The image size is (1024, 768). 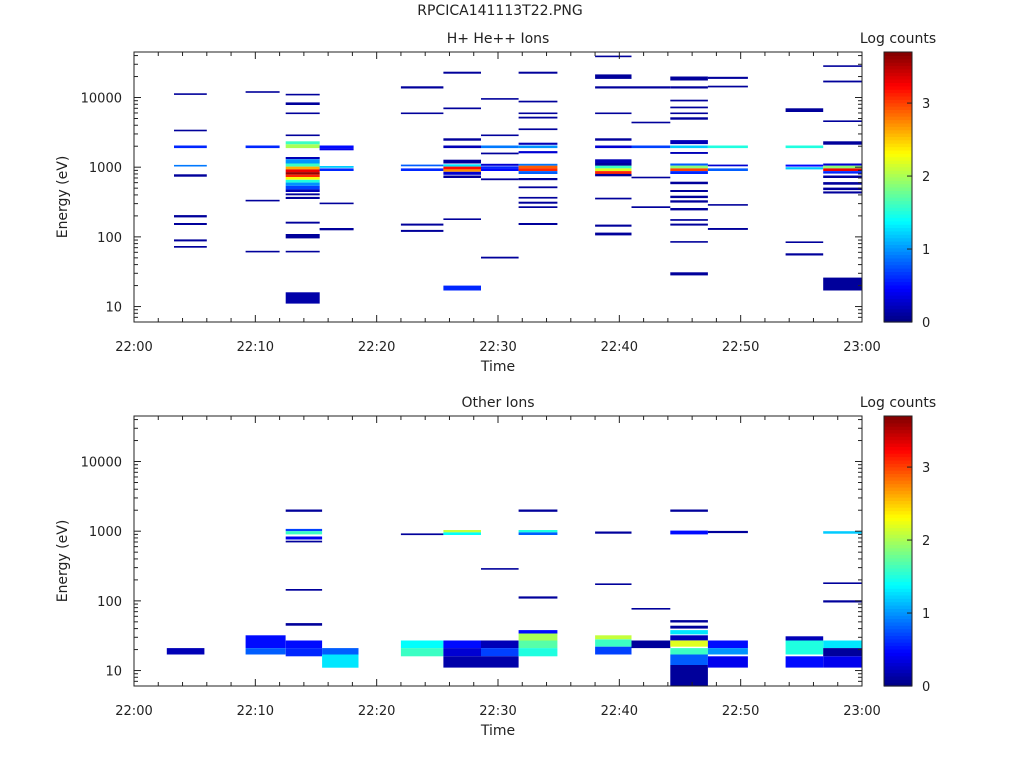 I want to click on figure-title: RPCICA141113T22.PNG, so click(x=500, y=11).